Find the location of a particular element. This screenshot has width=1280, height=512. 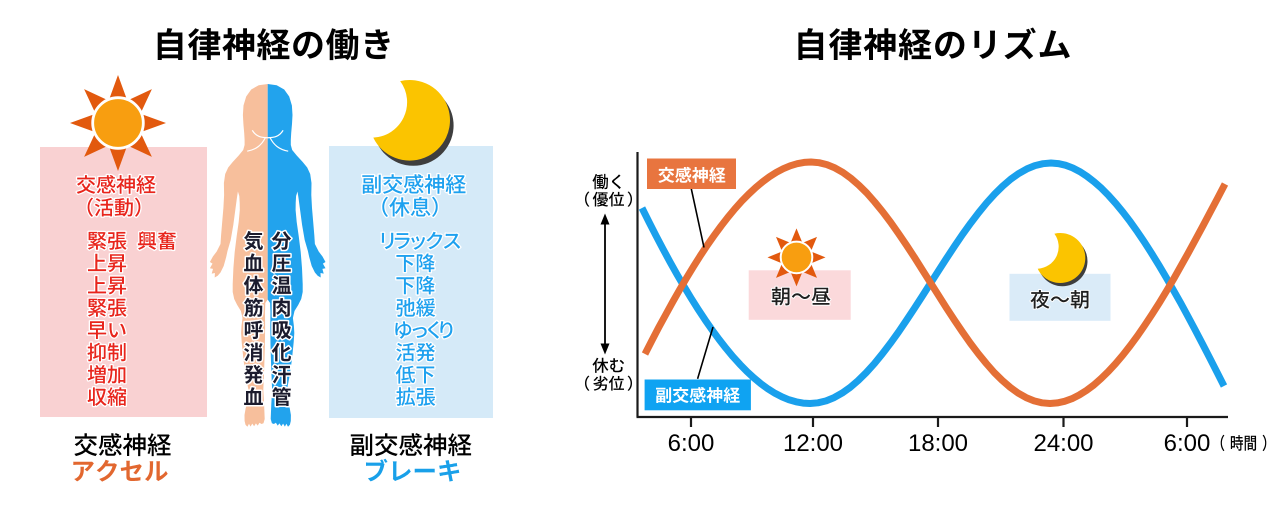

svg-text: 12:00 is located at coordinates (813, 443).